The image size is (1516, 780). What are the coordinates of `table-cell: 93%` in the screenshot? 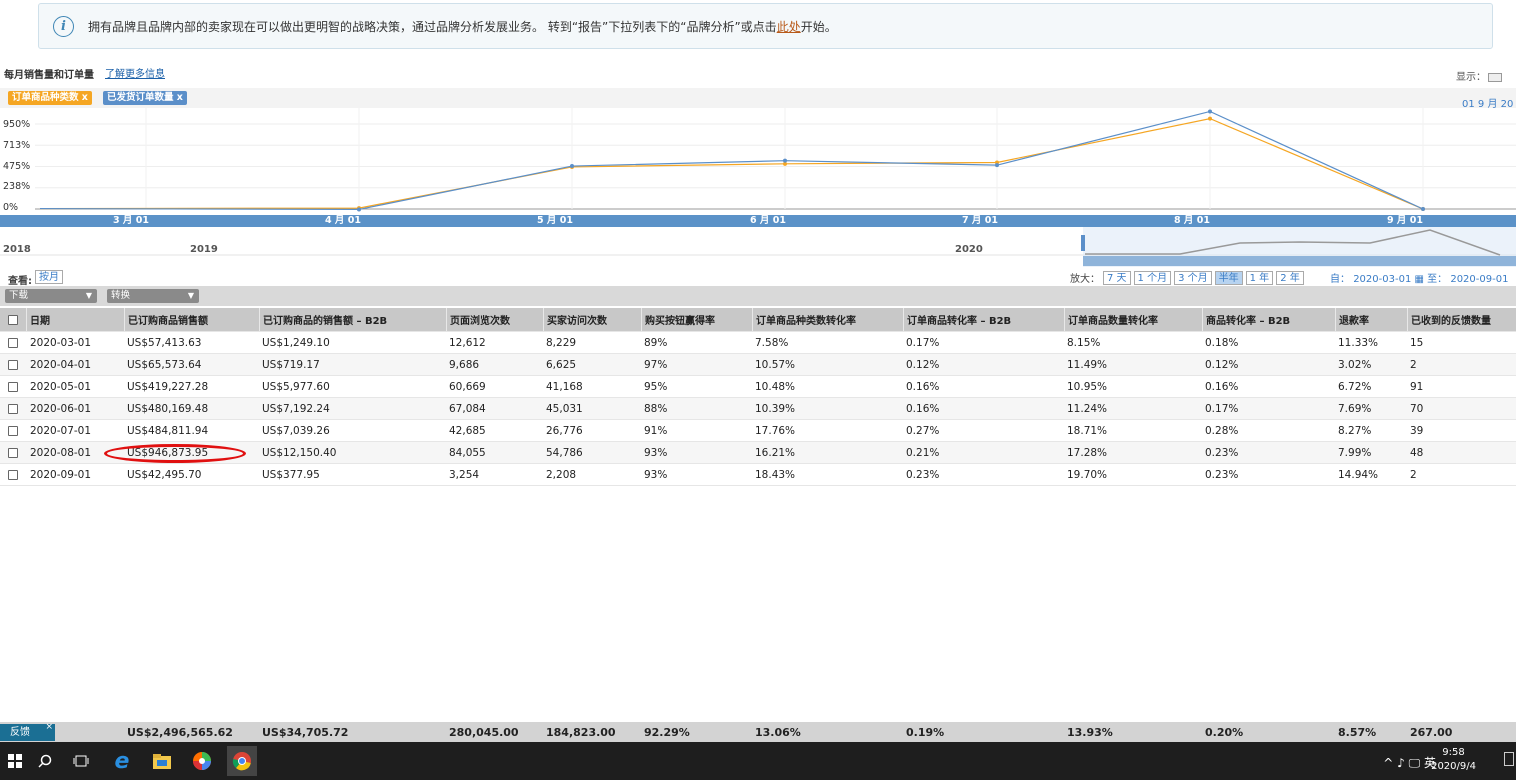 It's located at (656, 452).